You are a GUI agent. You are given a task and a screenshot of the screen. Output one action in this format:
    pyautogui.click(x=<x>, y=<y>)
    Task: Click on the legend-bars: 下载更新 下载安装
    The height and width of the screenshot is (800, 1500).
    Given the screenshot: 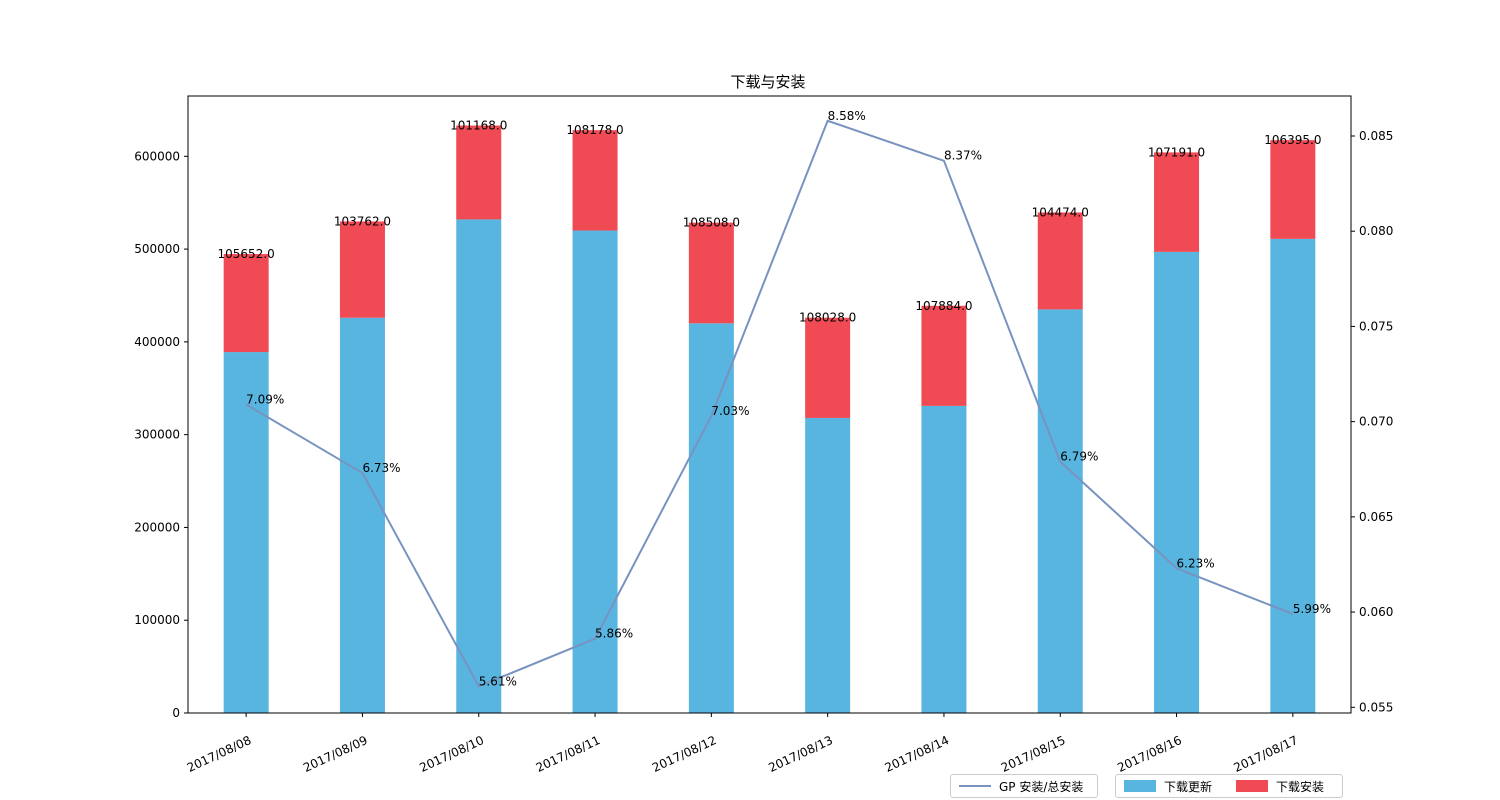 What is the action you would take?
    pyautogui.click(x=1229, y=786)
    